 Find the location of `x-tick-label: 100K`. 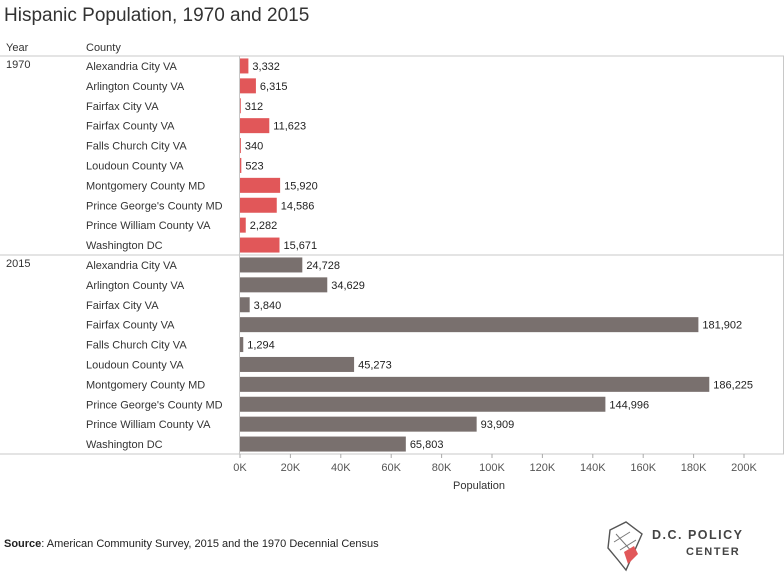

x-tick-label: 100K is located at coordinates (492, 468).